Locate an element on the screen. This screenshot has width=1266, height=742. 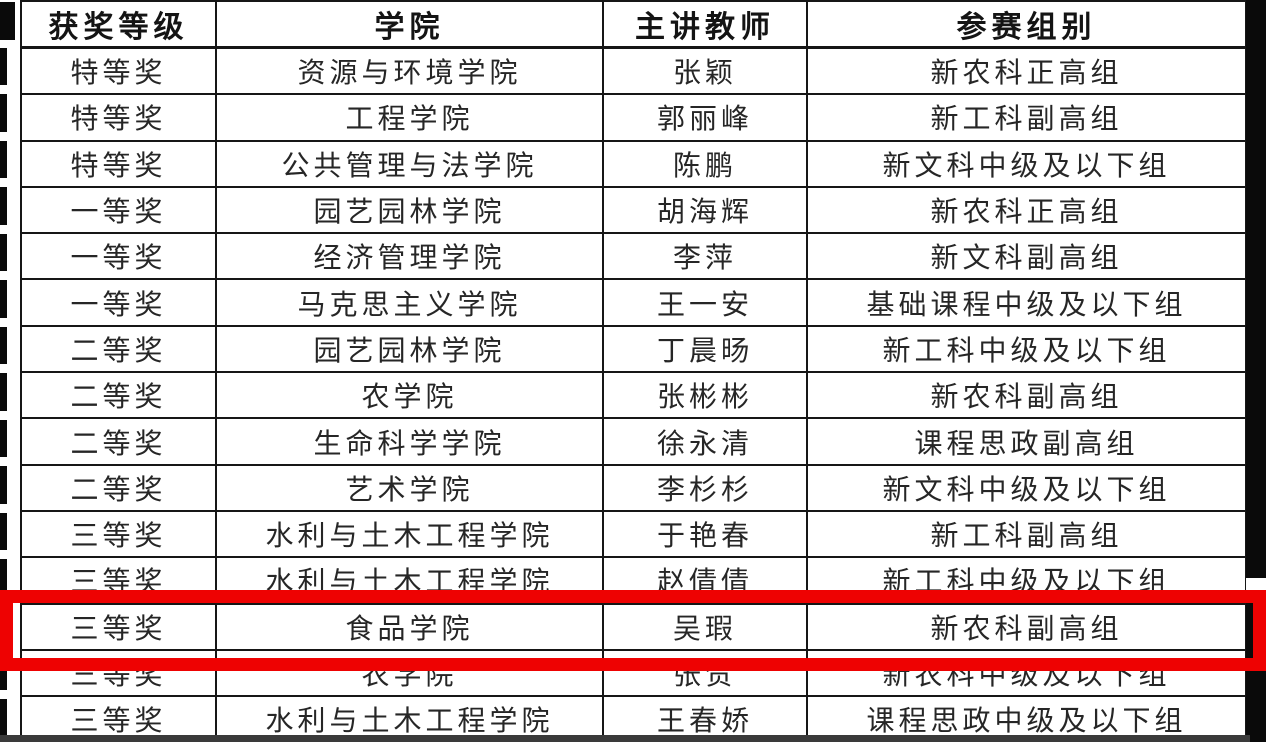
table-row: 三等奖 水利与土木工程学院 于艳春 新工科副高组 is located at coordinates (633, 534).